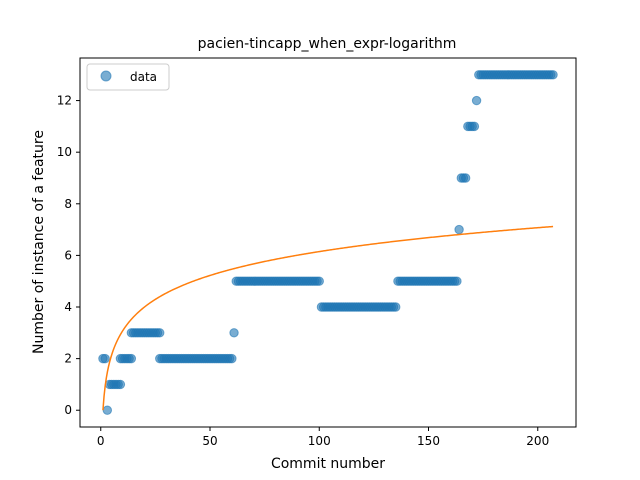 The image size is (640, 480). What do you see at coordinates (428, 441) in the screenshot?
I see `x-tick-label: 150` at bounding box center [428, 441].